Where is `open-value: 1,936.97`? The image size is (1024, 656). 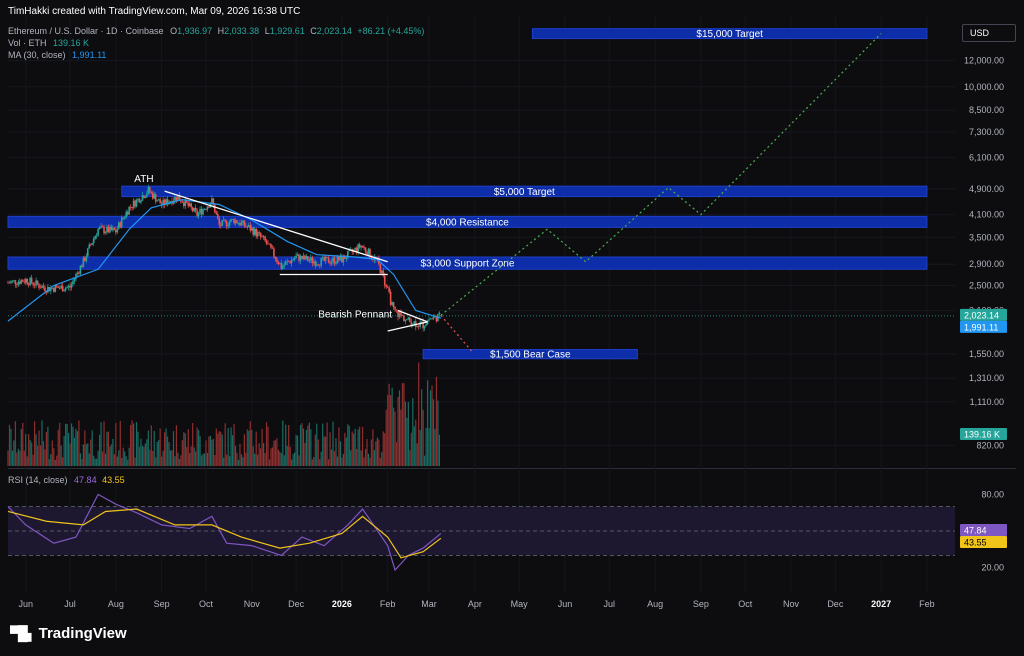
open-value: 1,936.97 is located at coordinates (195, 31).